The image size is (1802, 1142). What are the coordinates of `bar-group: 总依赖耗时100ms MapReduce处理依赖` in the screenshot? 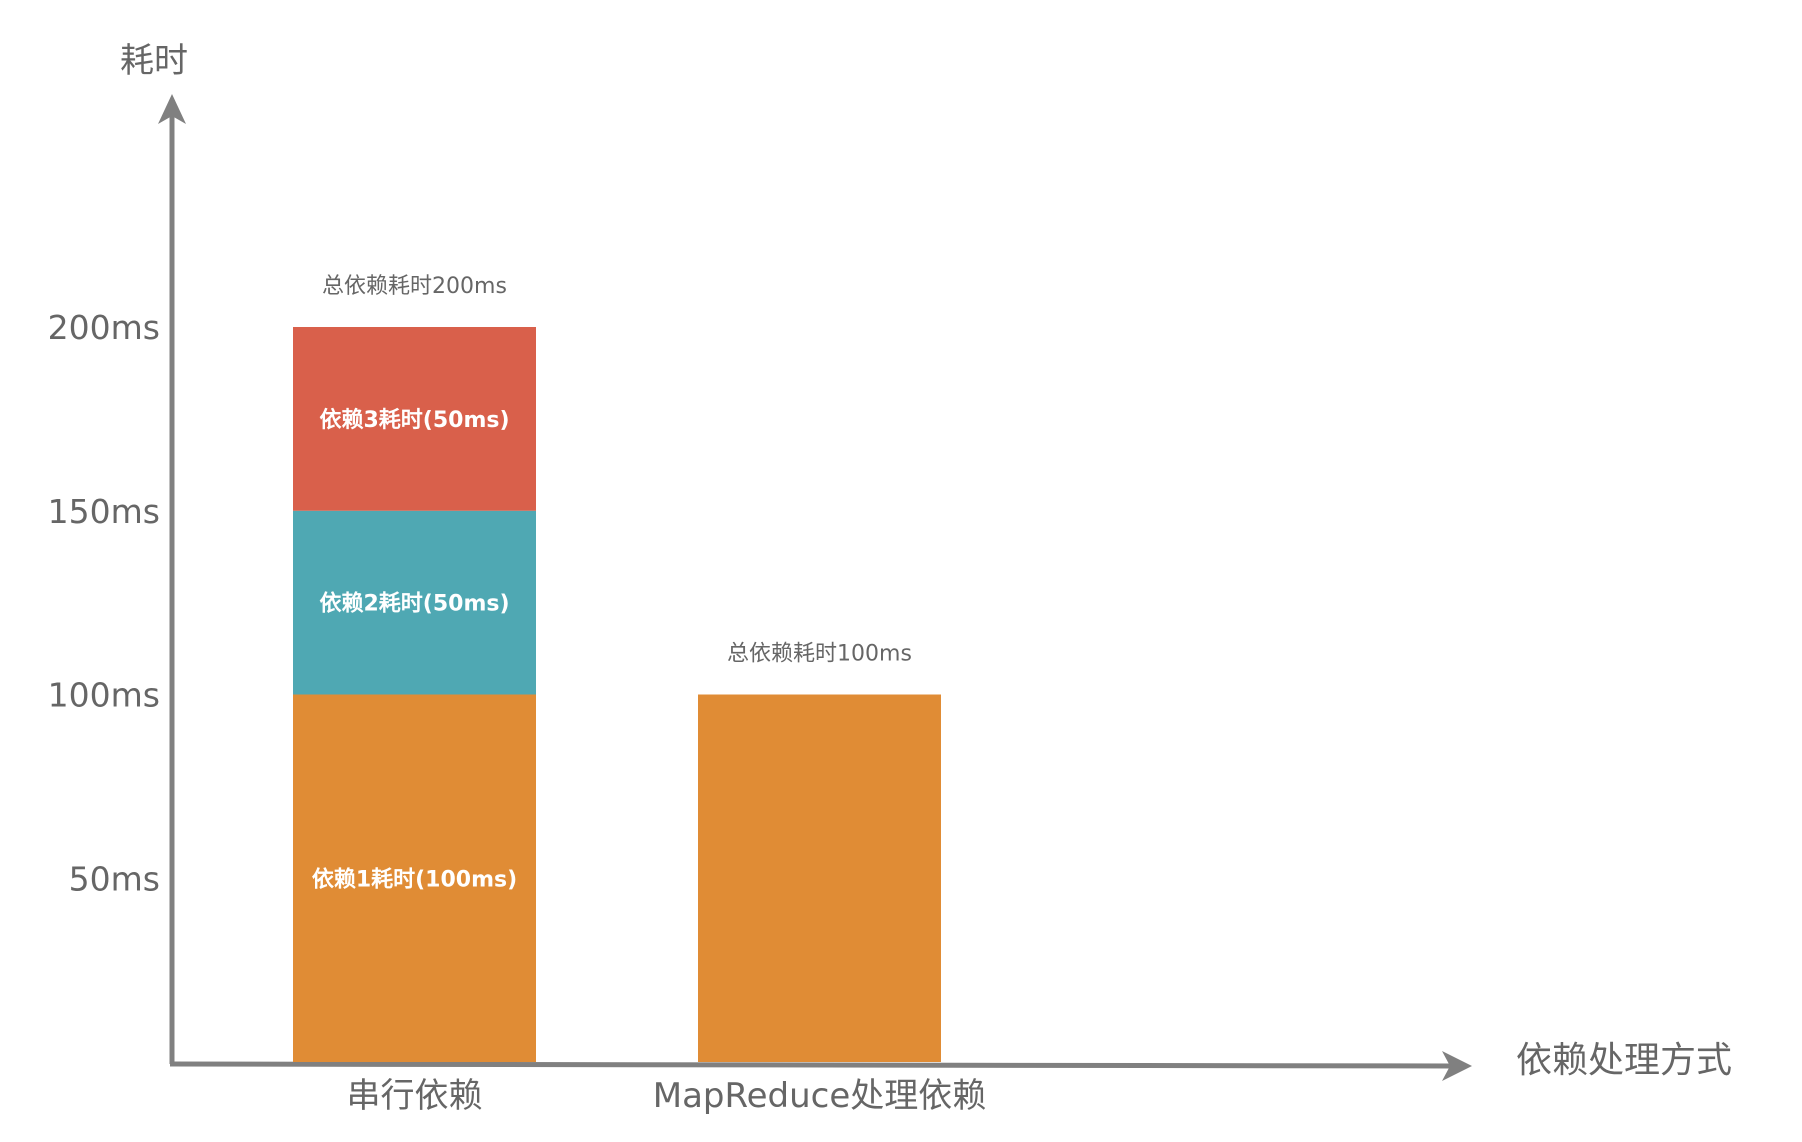 It's located at (820, 879).